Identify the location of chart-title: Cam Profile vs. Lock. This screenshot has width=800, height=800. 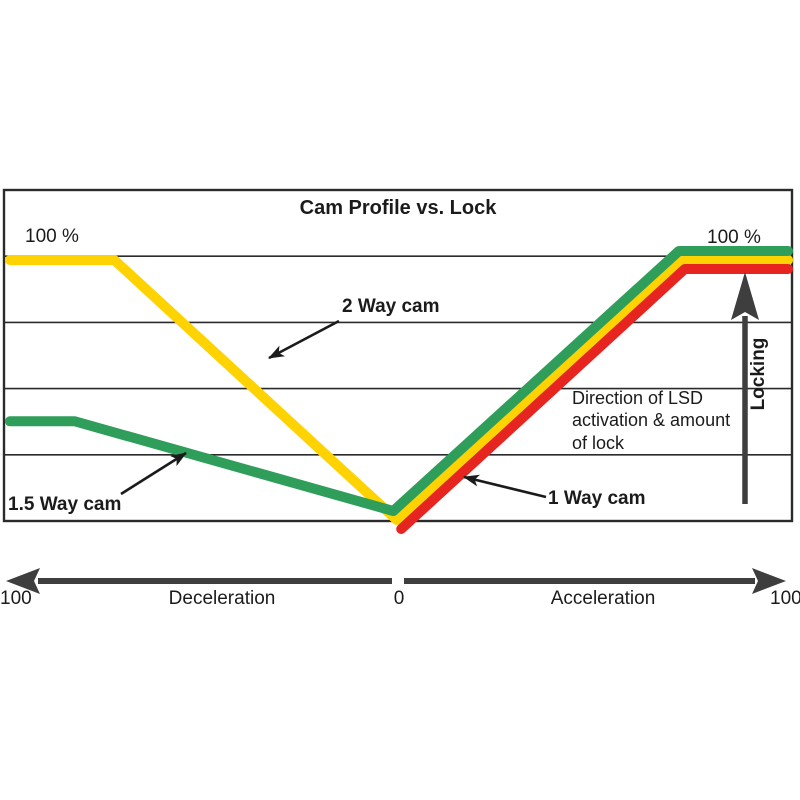
(398, 208).